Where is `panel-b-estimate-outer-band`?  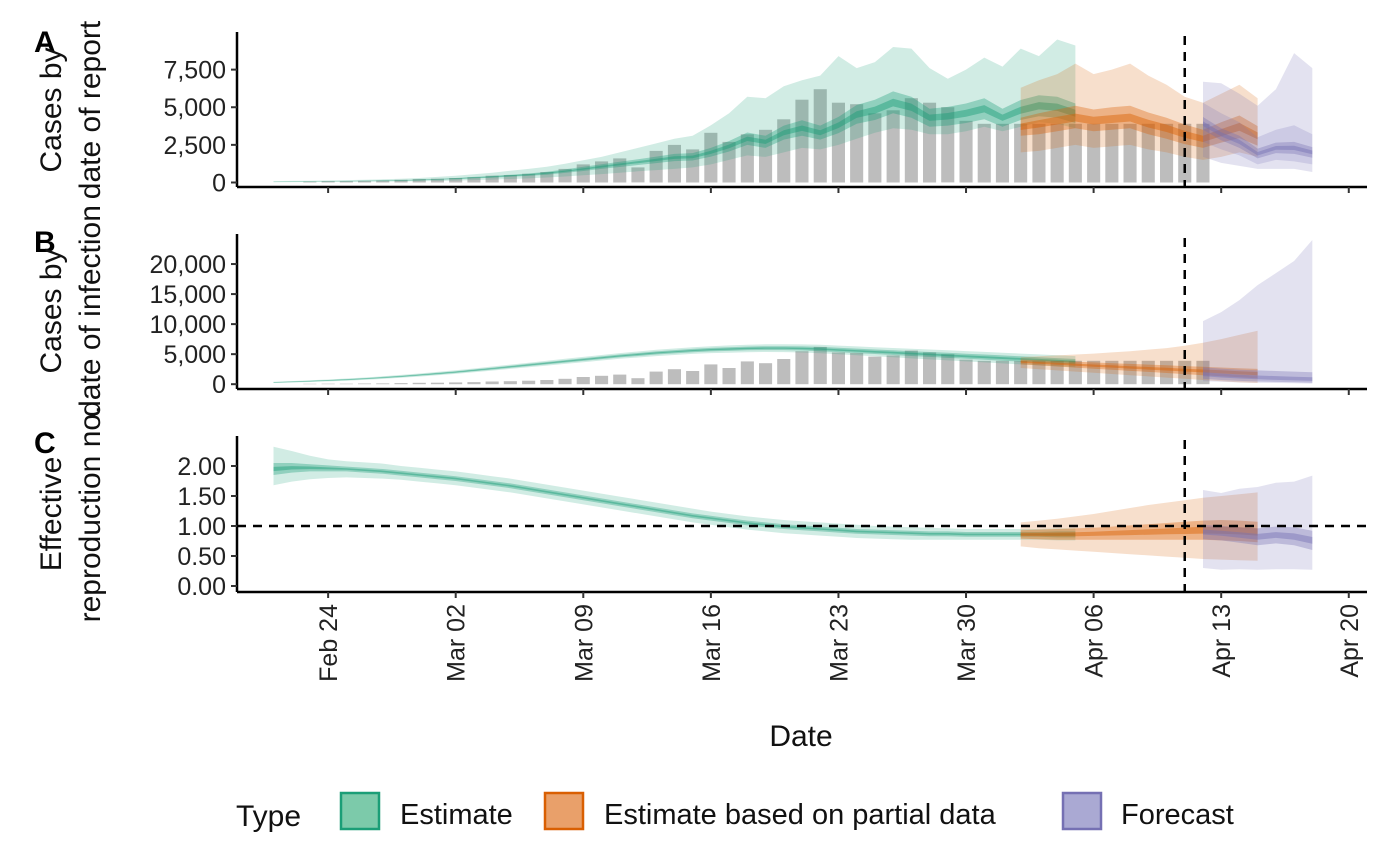
panel-b-estimate-outer-band is located at coordinates (674, 363).